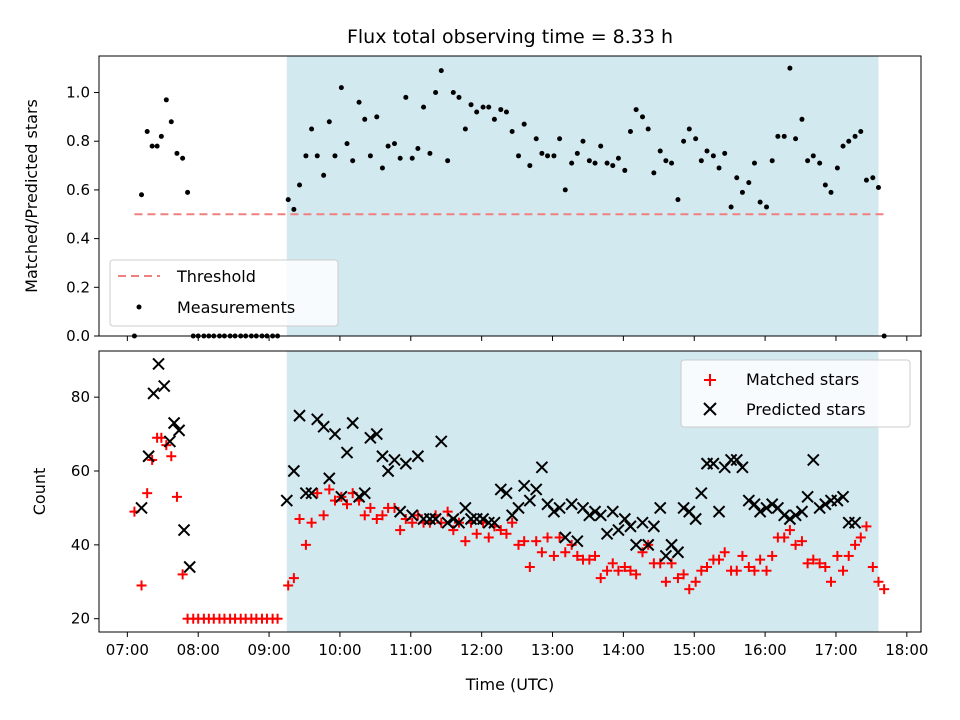 The width and height of the screenshot is (960, 720). Describe the element at coordinates (906, 650) in the screenshot. I see `x-tick-label: 18:00` at that location.